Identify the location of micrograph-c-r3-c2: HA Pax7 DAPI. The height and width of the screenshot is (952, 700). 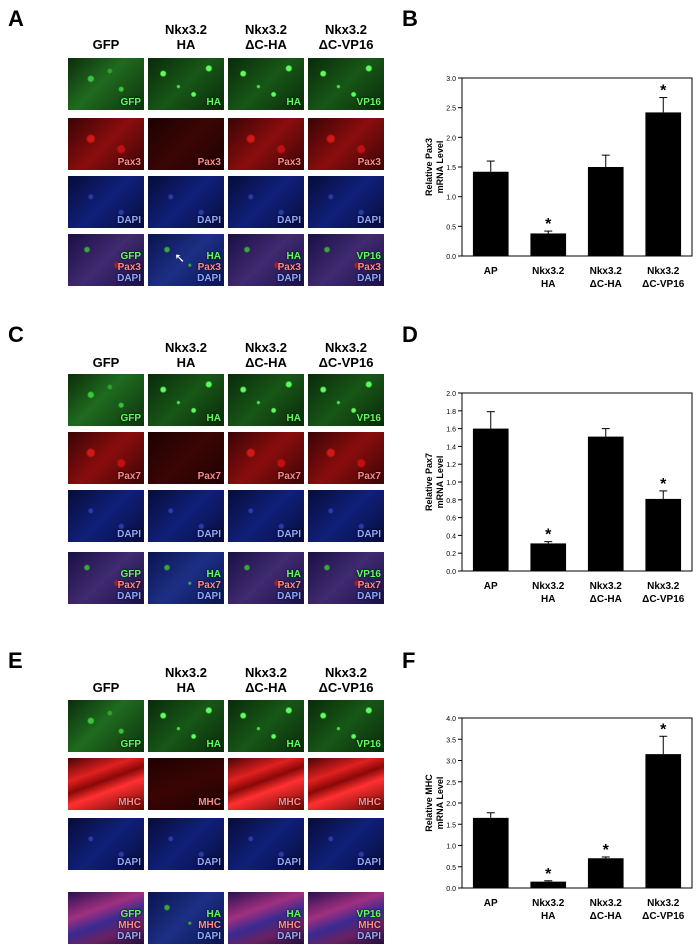
(266, 578).